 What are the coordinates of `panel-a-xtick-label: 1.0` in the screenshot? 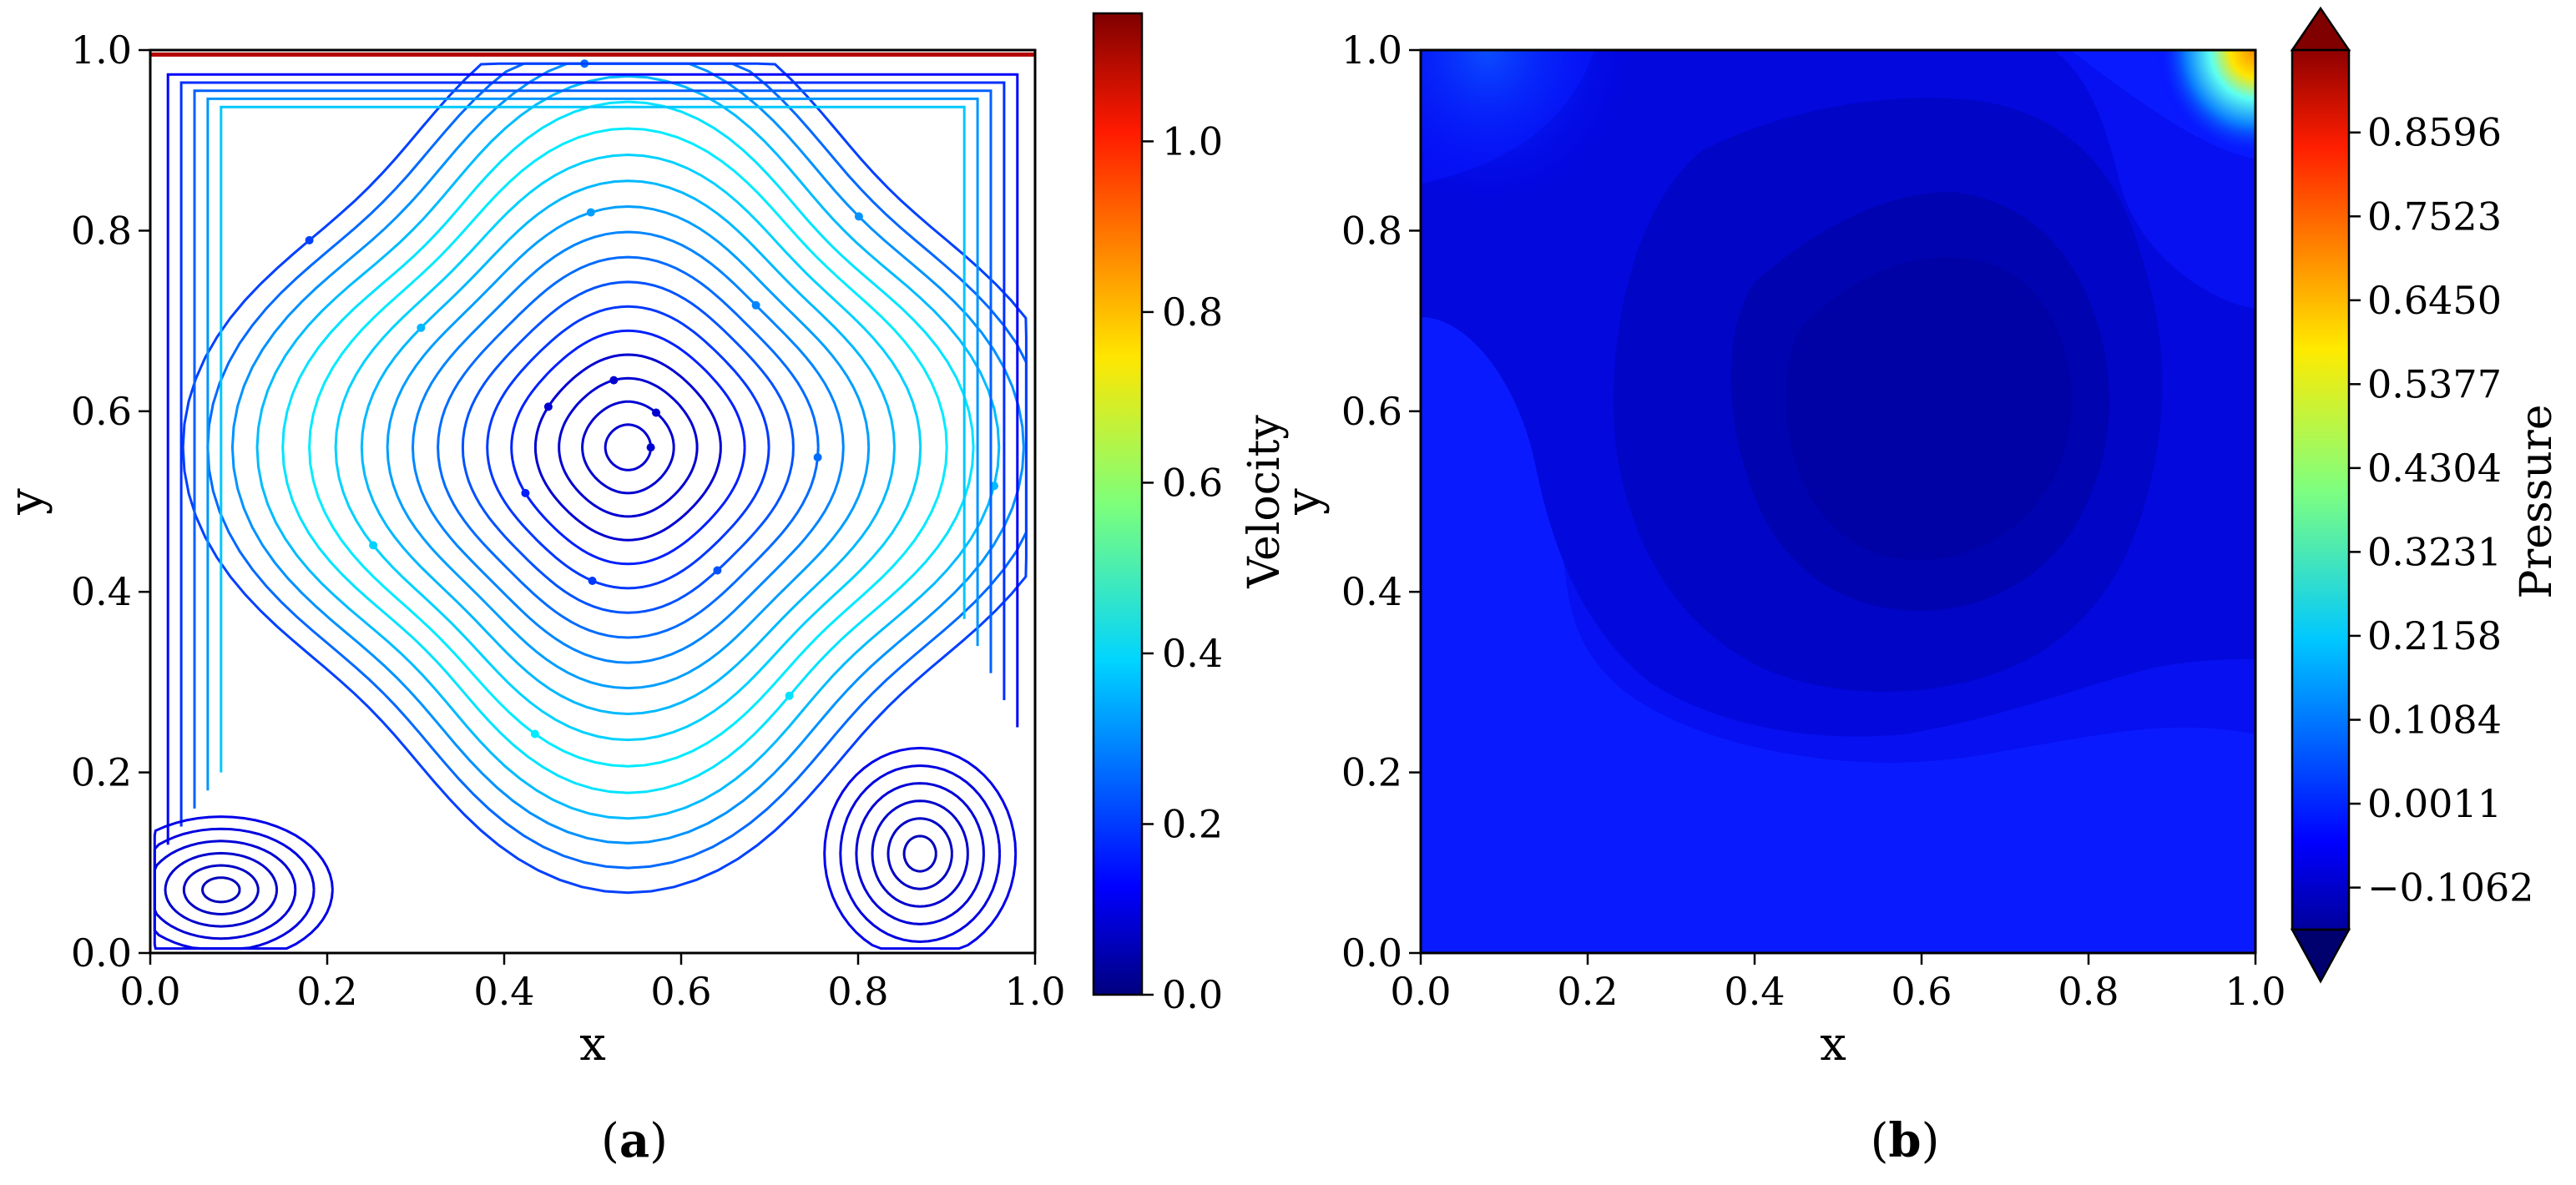 It's located at (1034, 991).